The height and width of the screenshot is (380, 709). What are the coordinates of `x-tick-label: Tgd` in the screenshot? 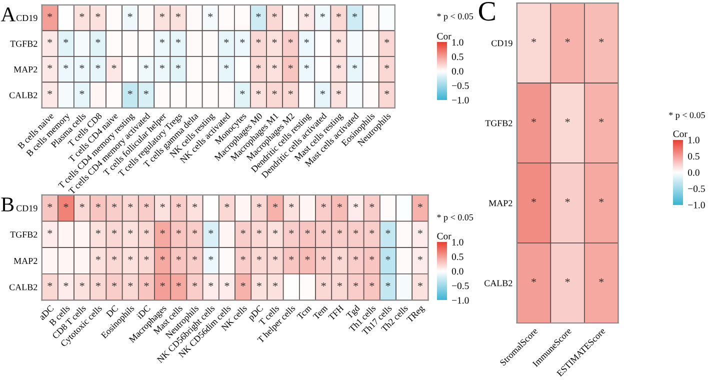 It's located at (354, 312).